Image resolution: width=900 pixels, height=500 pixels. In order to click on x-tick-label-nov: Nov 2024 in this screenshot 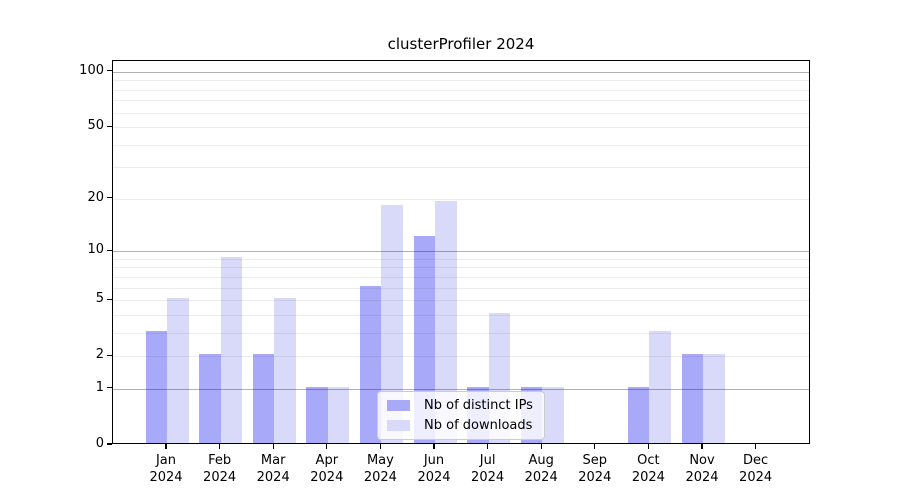, I will do `click(702, 469)`.